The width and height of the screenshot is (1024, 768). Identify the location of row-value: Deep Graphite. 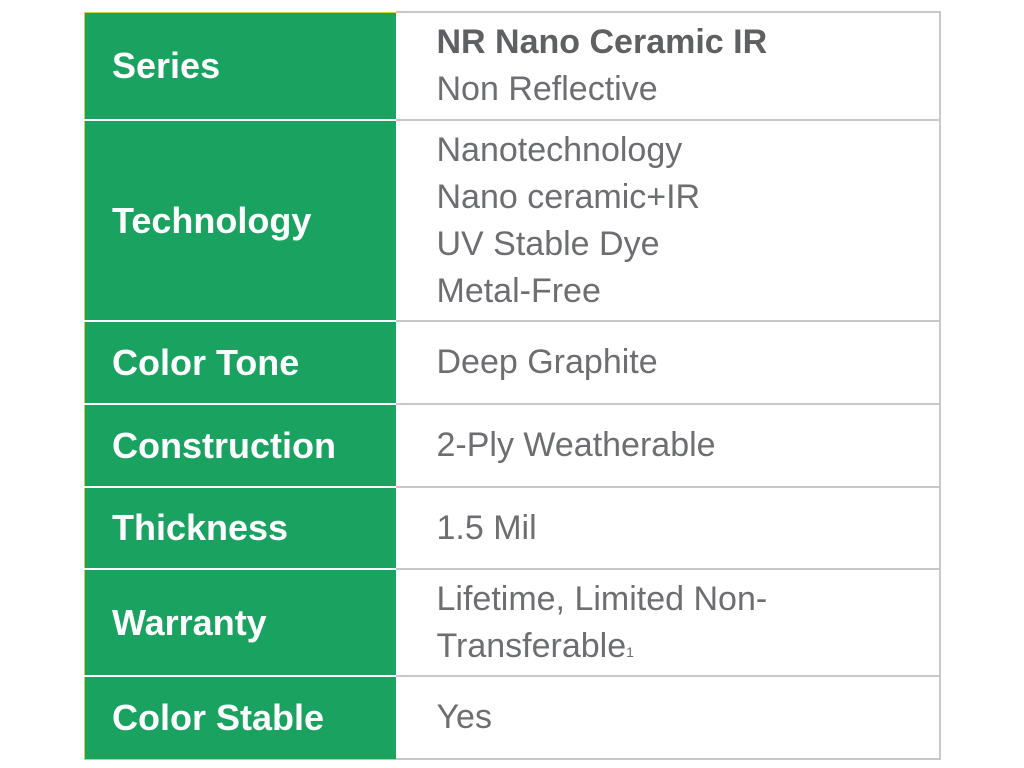
(668, 363).